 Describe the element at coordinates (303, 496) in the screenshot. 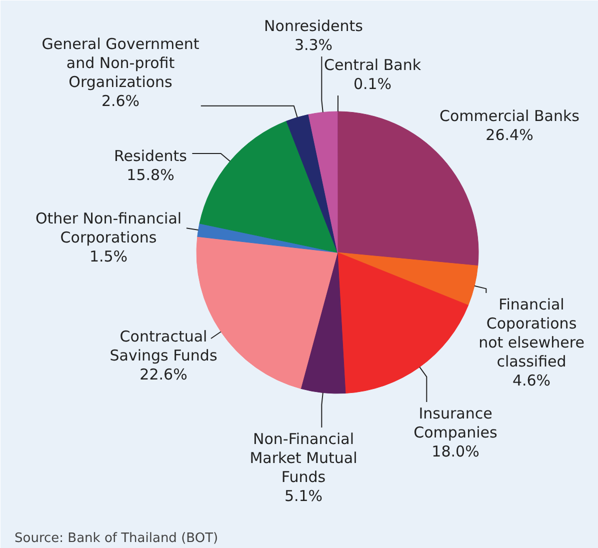

I see `data-label: 5.1%` at that location.